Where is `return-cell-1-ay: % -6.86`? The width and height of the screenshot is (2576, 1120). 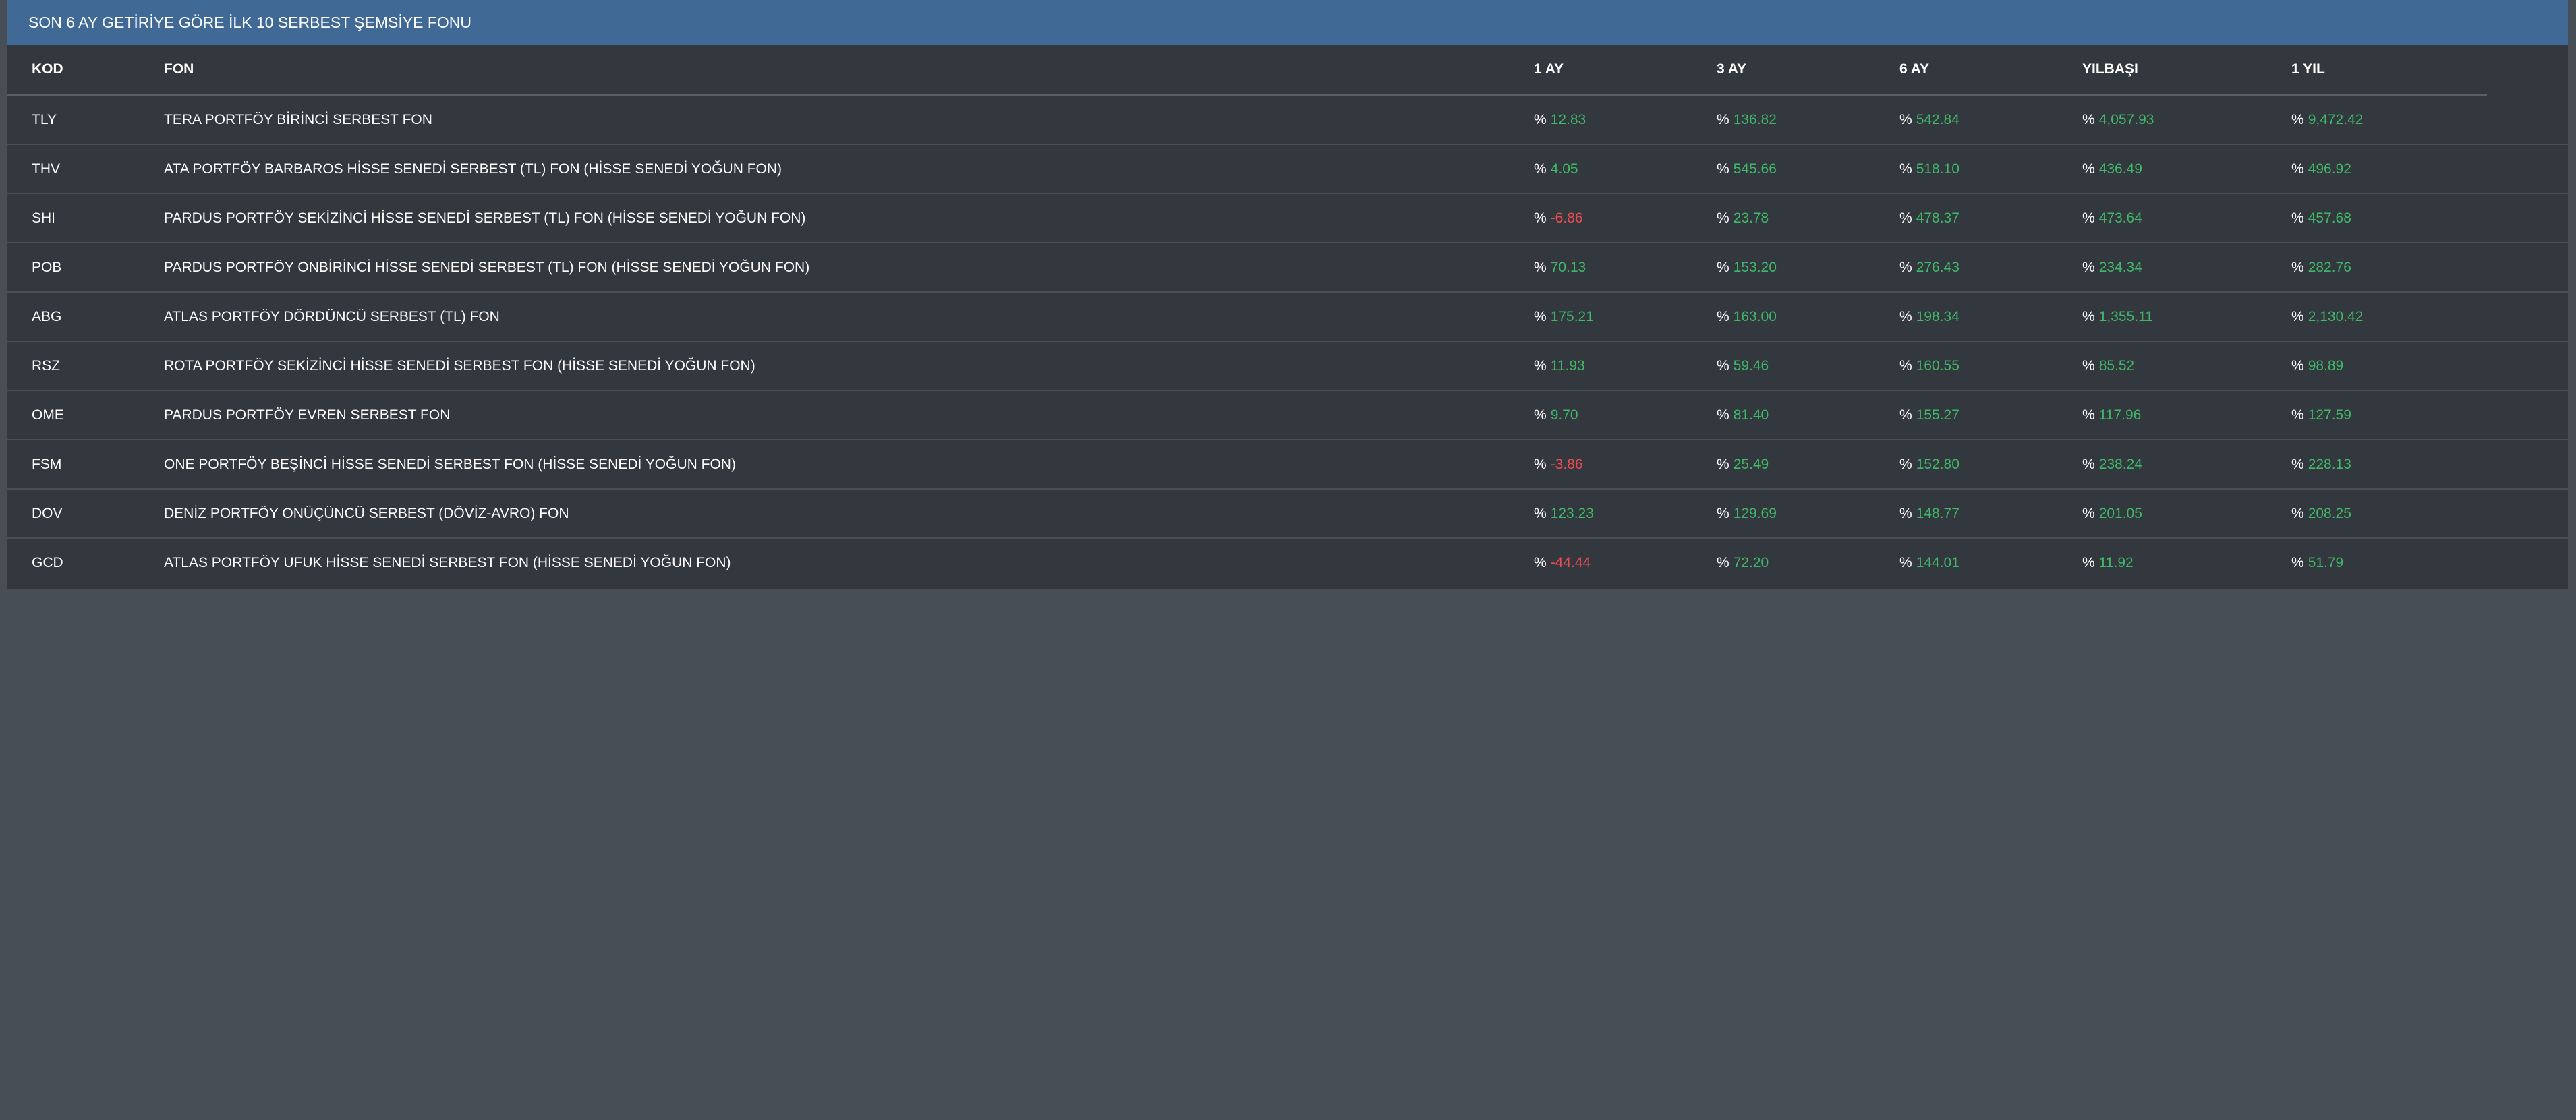 return-cell-1-ay: % -6.86 is located at coordinates (1625, 218).